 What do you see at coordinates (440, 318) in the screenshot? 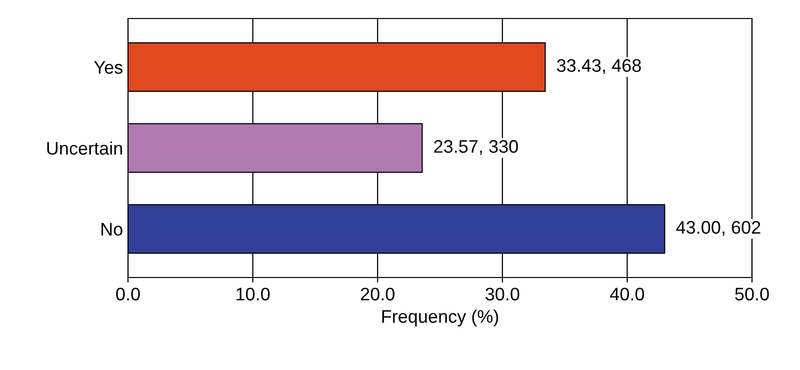
I see `x-axis-title: Frequency (%)` at bounding box center [440, 318].